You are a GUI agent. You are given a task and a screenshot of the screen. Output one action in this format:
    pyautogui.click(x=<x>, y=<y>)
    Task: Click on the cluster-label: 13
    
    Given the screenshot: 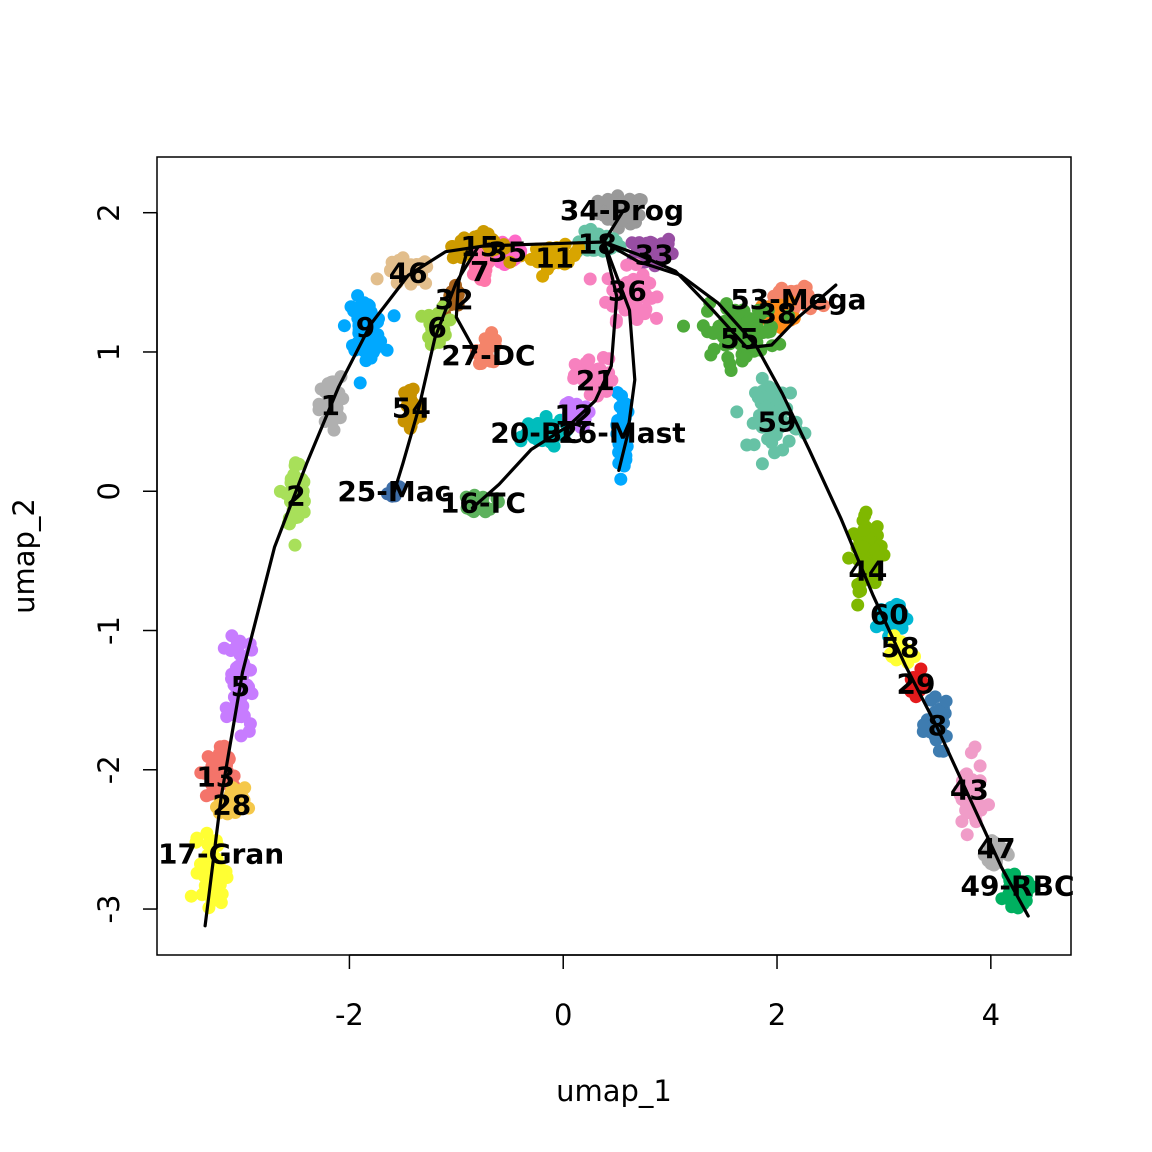 What is the action you would take?
    pyautogui.click(x=215, y=777)
    